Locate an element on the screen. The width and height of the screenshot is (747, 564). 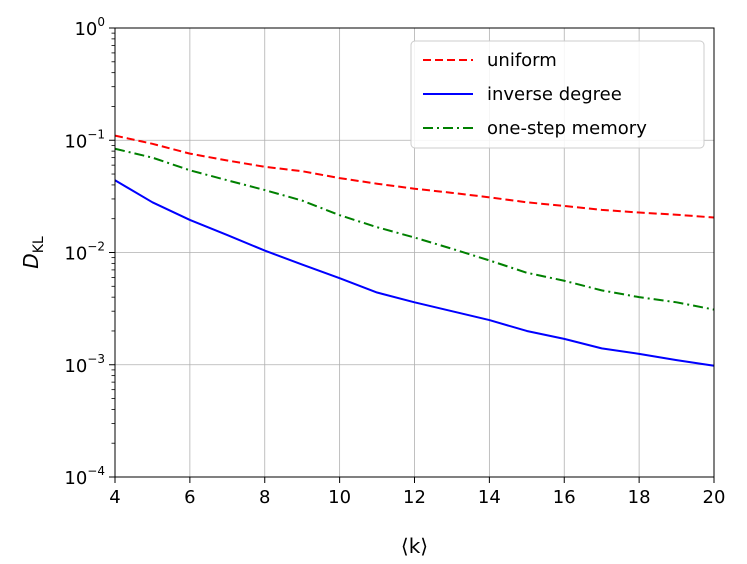
y-tick-label: 10⁻¹ is located at coordinates (84, 139).